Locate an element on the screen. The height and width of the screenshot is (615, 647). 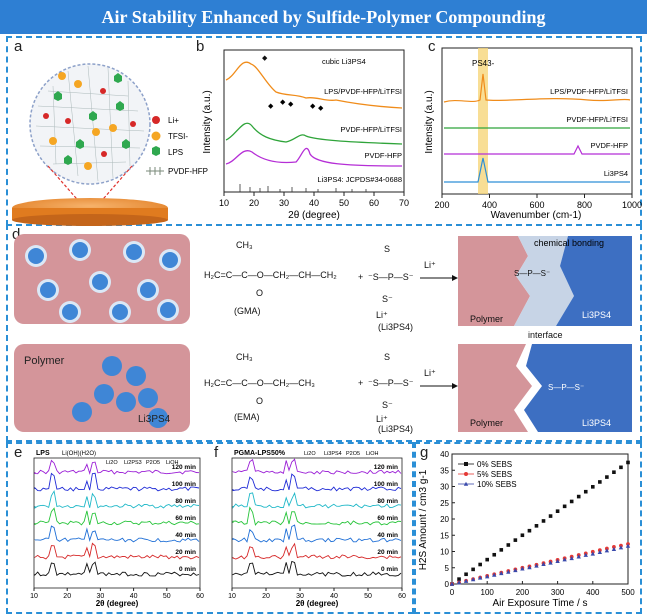
panel-e-legend-4: LiOH is located at coordinates (172, 463).